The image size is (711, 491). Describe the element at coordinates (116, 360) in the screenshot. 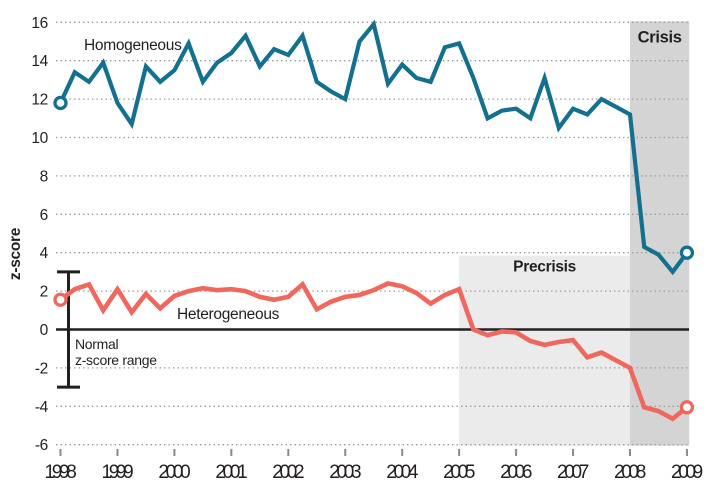

I see `normal-range-label-line2: z-score range` at that location.